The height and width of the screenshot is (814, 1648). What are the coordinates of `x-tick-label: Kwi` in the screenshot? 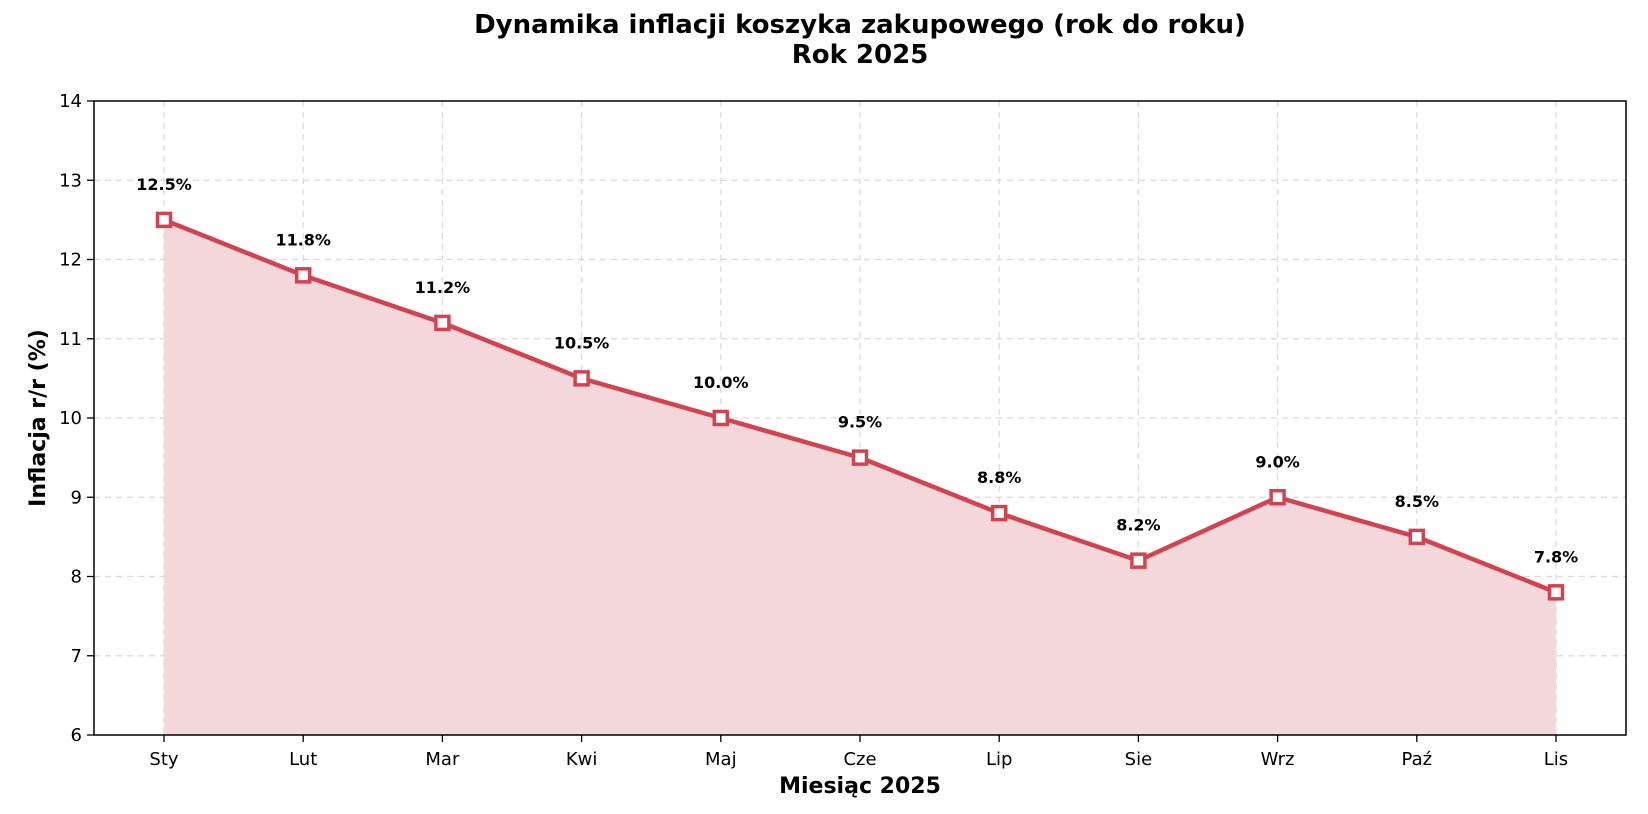 It's located at (582, 759).